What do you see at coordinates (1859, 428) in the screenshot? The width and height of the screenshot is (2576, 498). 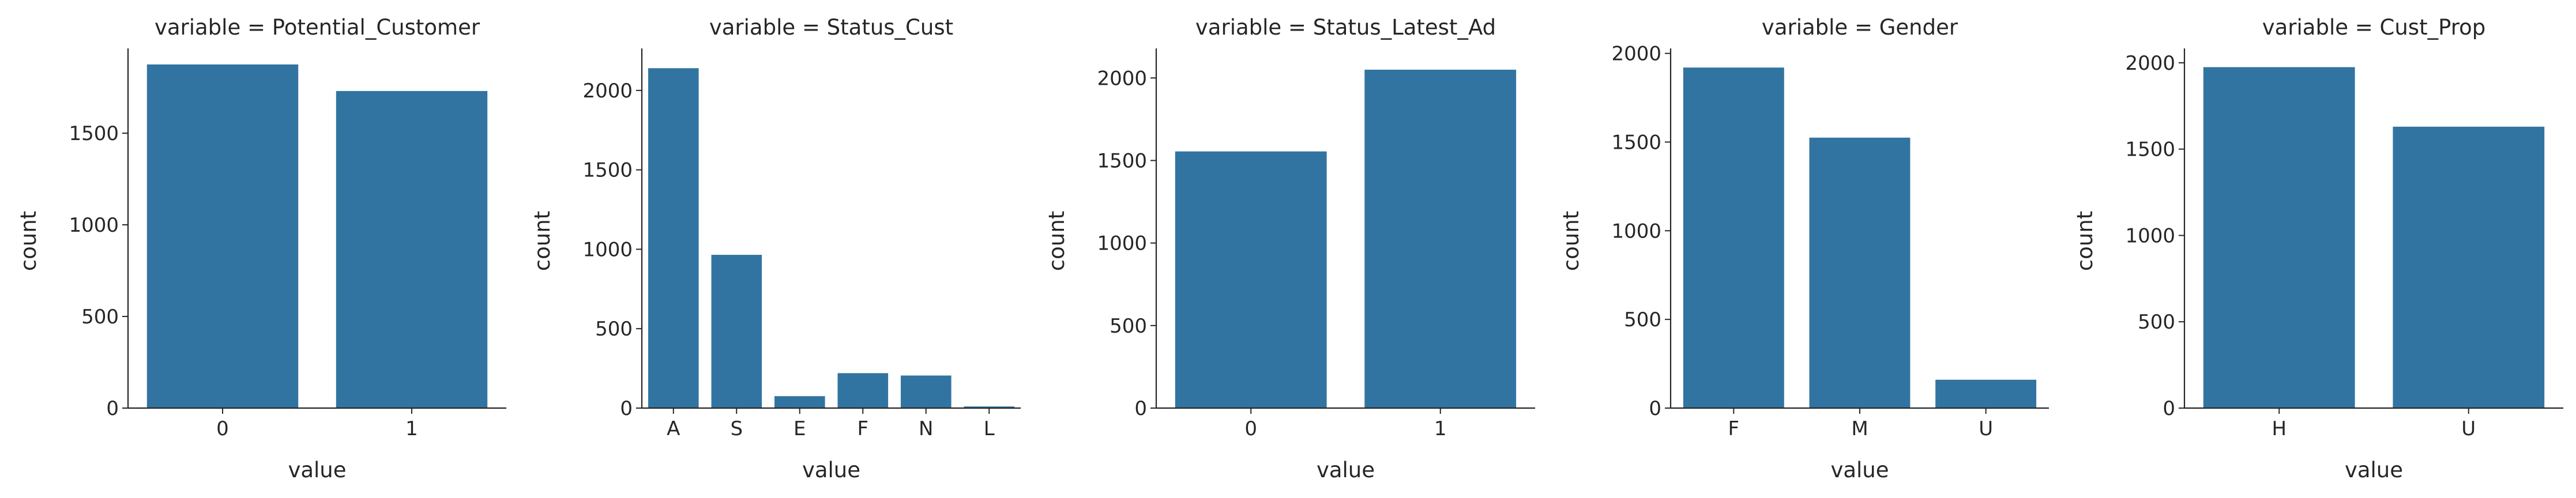 I see `x-tick-label: M` at bounding box center [1859, 428].